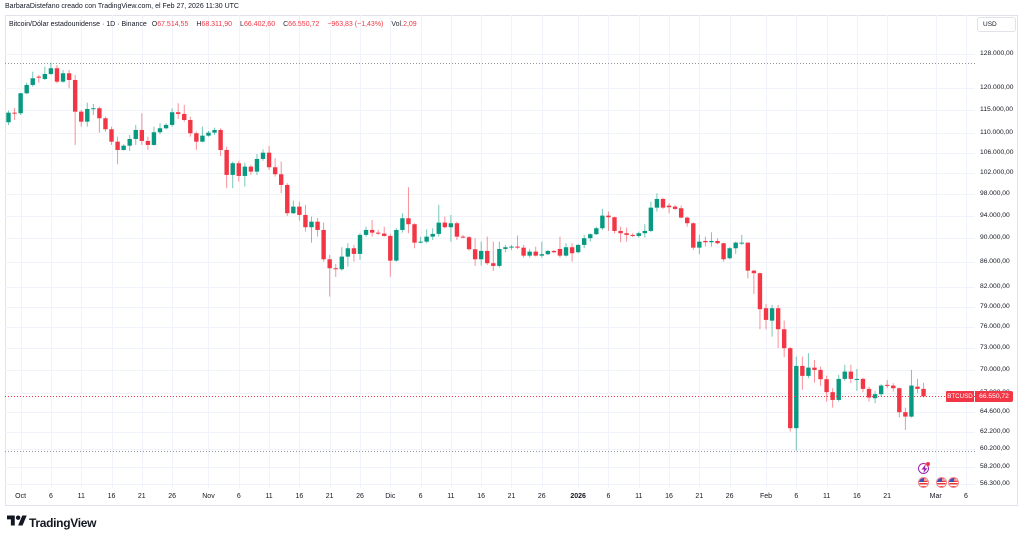  Describe the element at coordinates (51, 523) in the screenshot. I see `tradingview-logo: TradingView` at that location.